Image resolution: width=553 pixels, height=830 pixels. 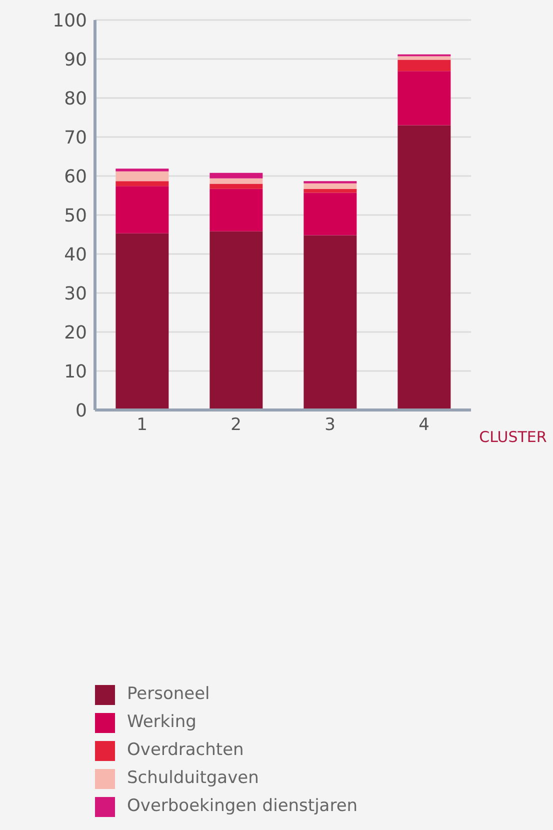 I want to click on x-axis-title: CLUSTER, so click(x=513, y=437).